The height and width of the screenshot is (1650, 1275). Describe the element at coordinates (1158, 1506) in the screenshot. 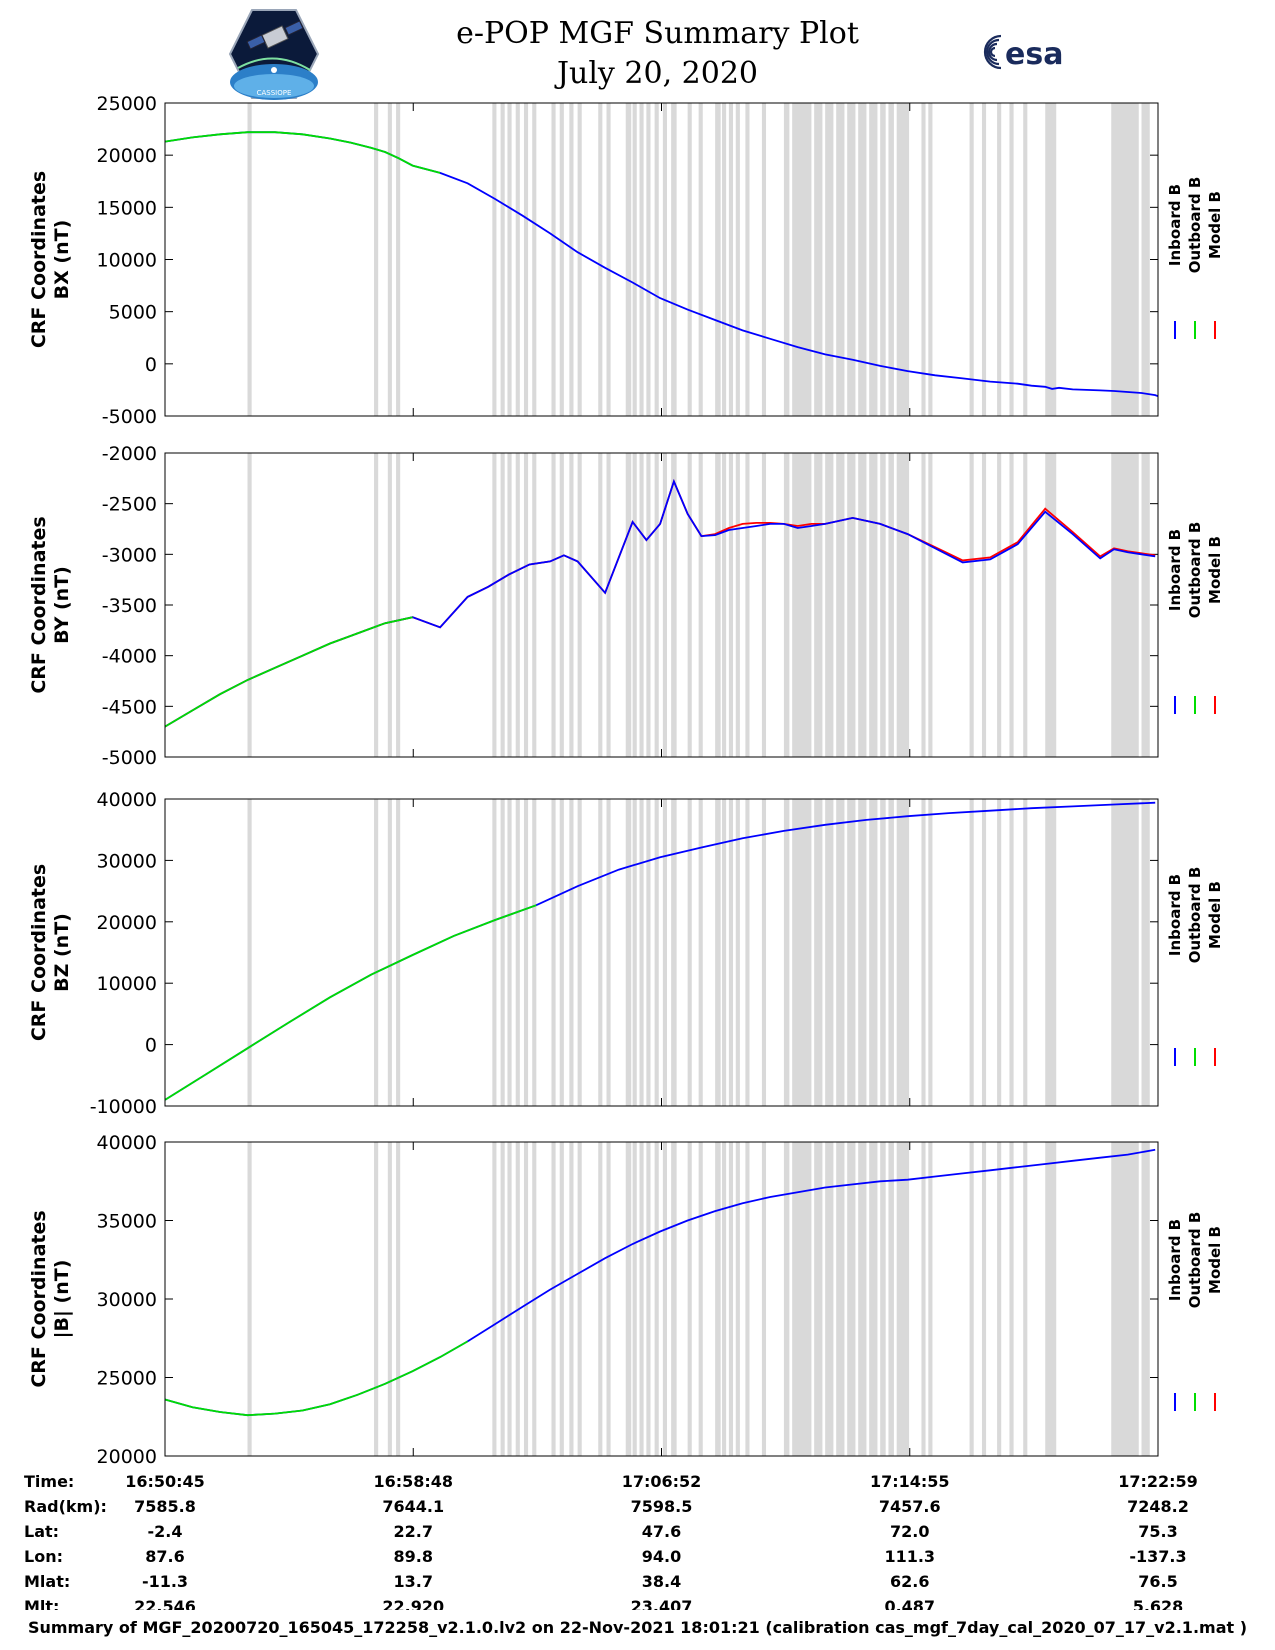

I see `info-cell-c4-r1: 7248.2` at that location.